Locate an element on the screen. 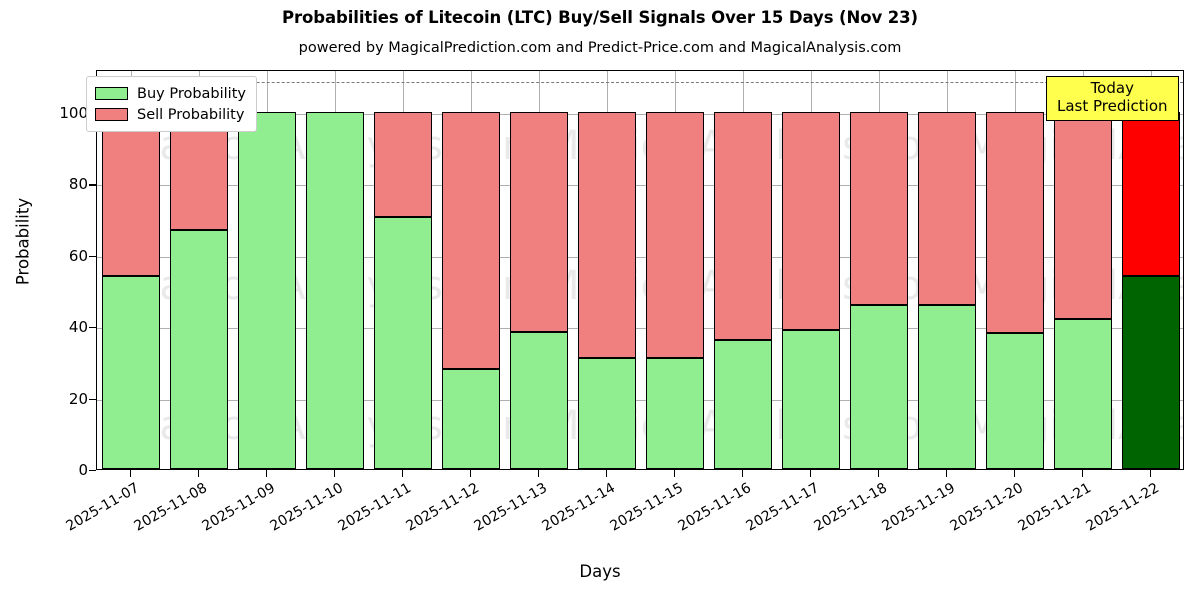  y-tick-label-80: 80 is located at coordinates (78, 184).